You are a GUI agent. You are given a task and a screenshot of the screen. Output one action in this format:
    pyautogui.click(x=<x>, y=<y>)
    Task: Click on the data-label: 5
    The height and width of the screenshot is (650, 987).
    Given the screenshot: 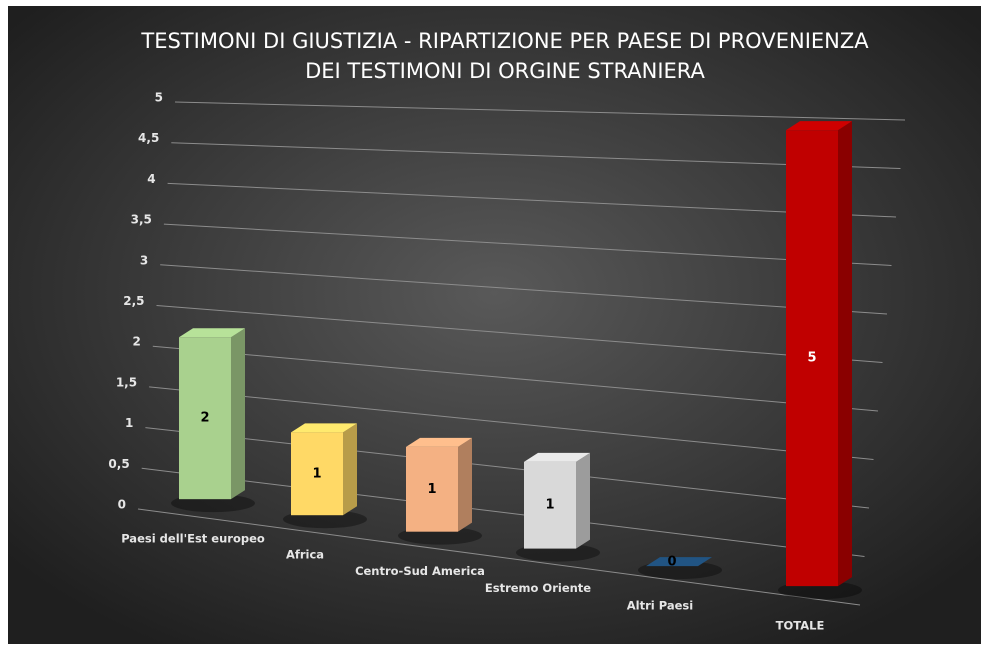 What is the action you would take?
    pyautogui.click(x=811, y=358)
    